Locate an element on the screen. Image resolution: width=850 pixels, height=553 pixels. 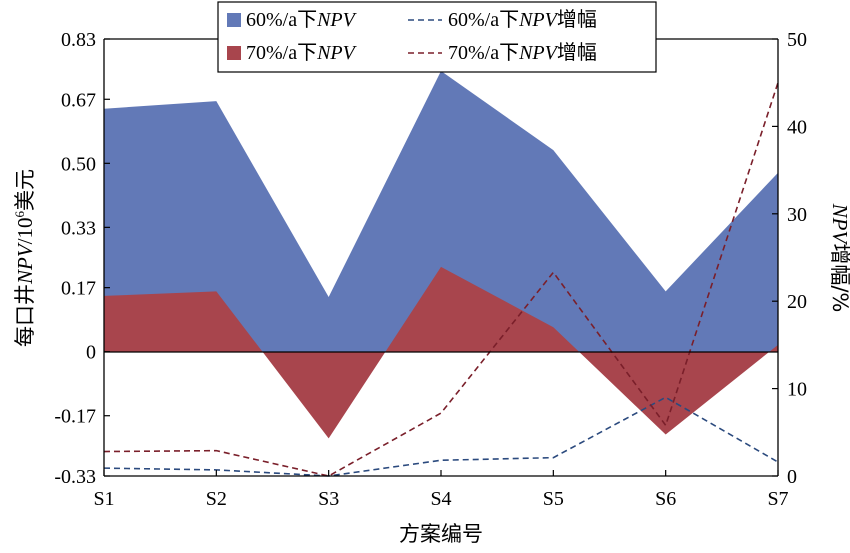
legend-box is located at coordinates (437, 37).